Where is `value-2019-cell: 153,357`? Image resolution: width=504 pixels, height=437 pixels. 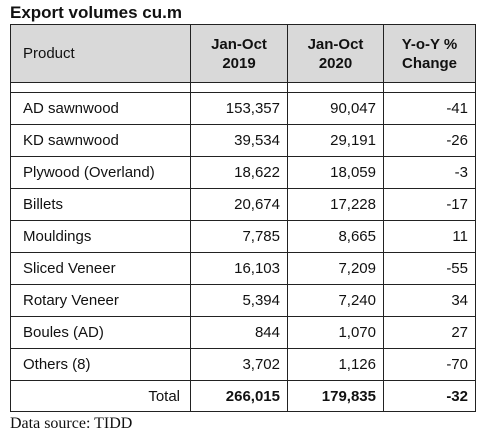 value-2019-cell: 153,357 is located at coordinates (239, 108).